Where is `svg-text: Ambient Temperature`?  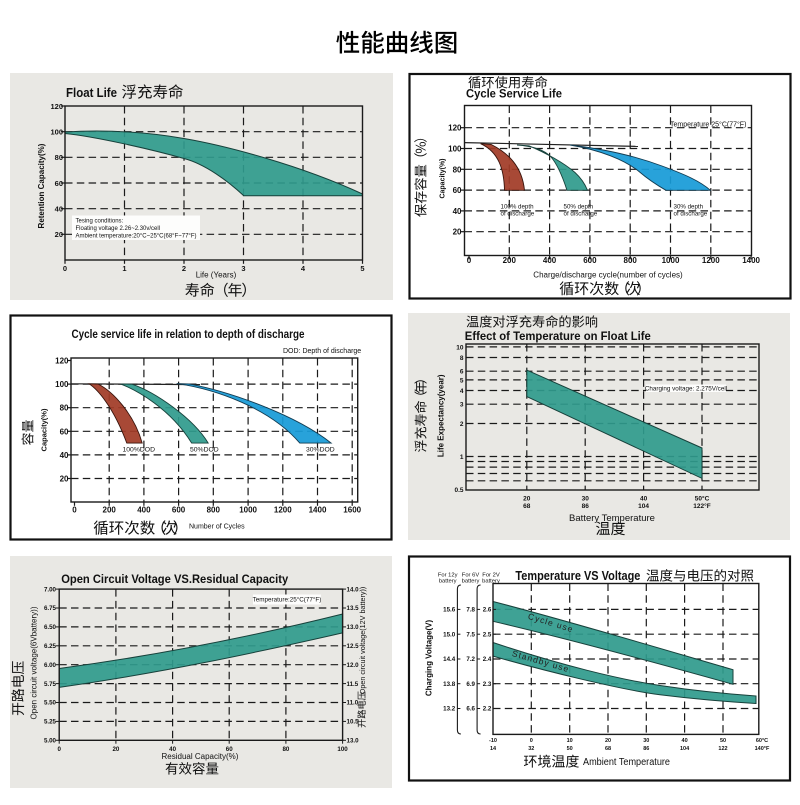 svg-text: Ambient Temperature is located at coordinates (626, 762).